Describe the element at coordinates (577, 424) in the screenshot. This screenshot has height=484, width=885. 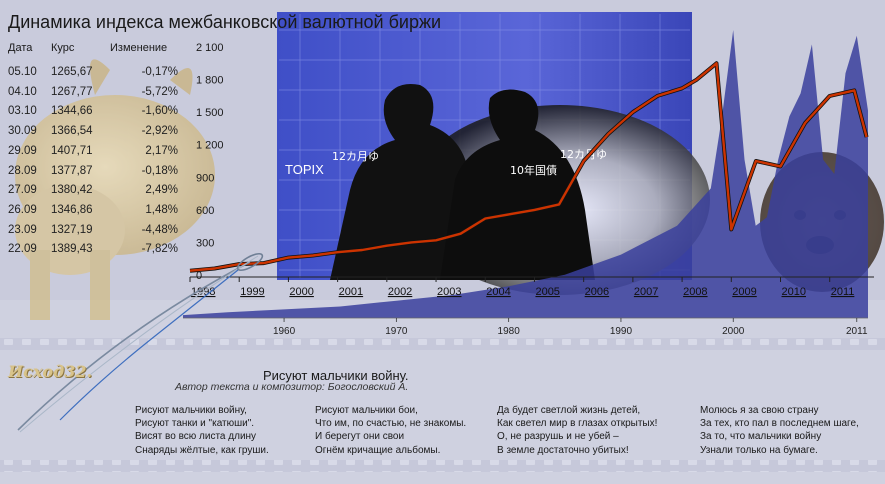
I see `poem-line: Как светел мир в глазах открытых!` at that location.